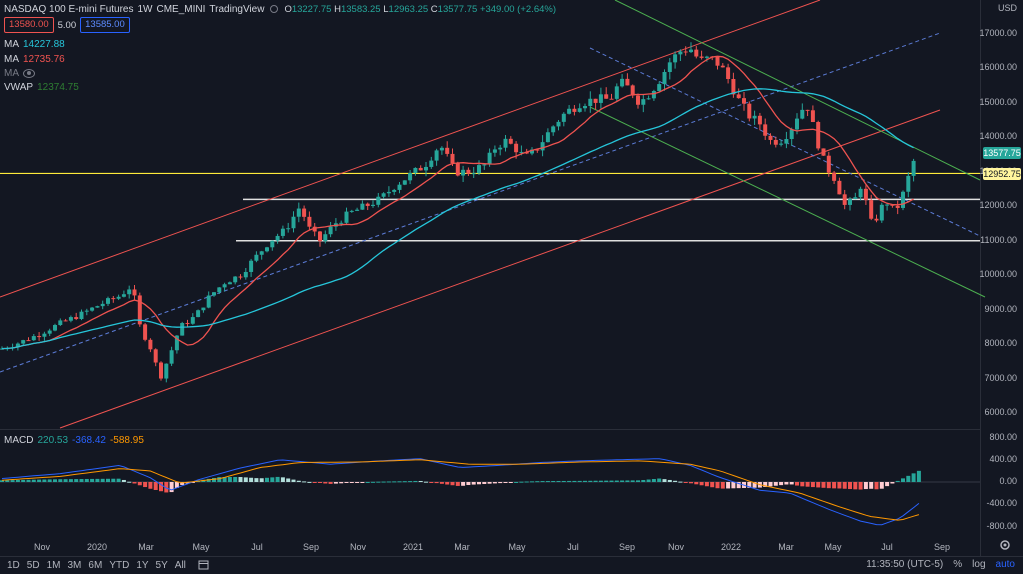 The height and width of the screenshot is (574, 1023). Describe the element at coordinates (126, 440) in the screenshot. I see `macd-signal-value: -588.95` at that location.